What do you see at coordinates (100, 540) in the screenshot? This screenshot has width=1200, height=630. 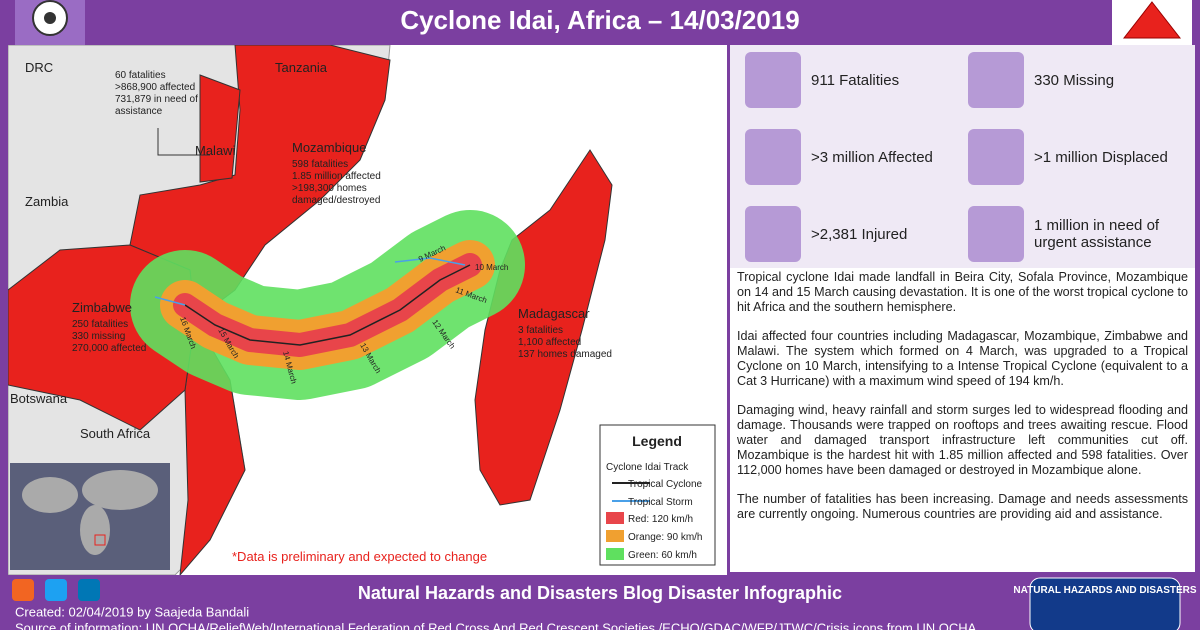 I see `inset-marker` at bounding box center [100, 540].